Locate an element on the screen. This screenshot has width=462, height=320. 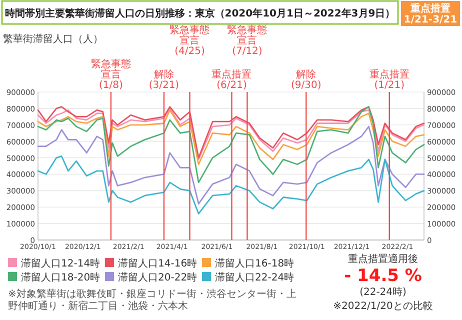
text: (22-24時) is located at coordinates (383, 292).